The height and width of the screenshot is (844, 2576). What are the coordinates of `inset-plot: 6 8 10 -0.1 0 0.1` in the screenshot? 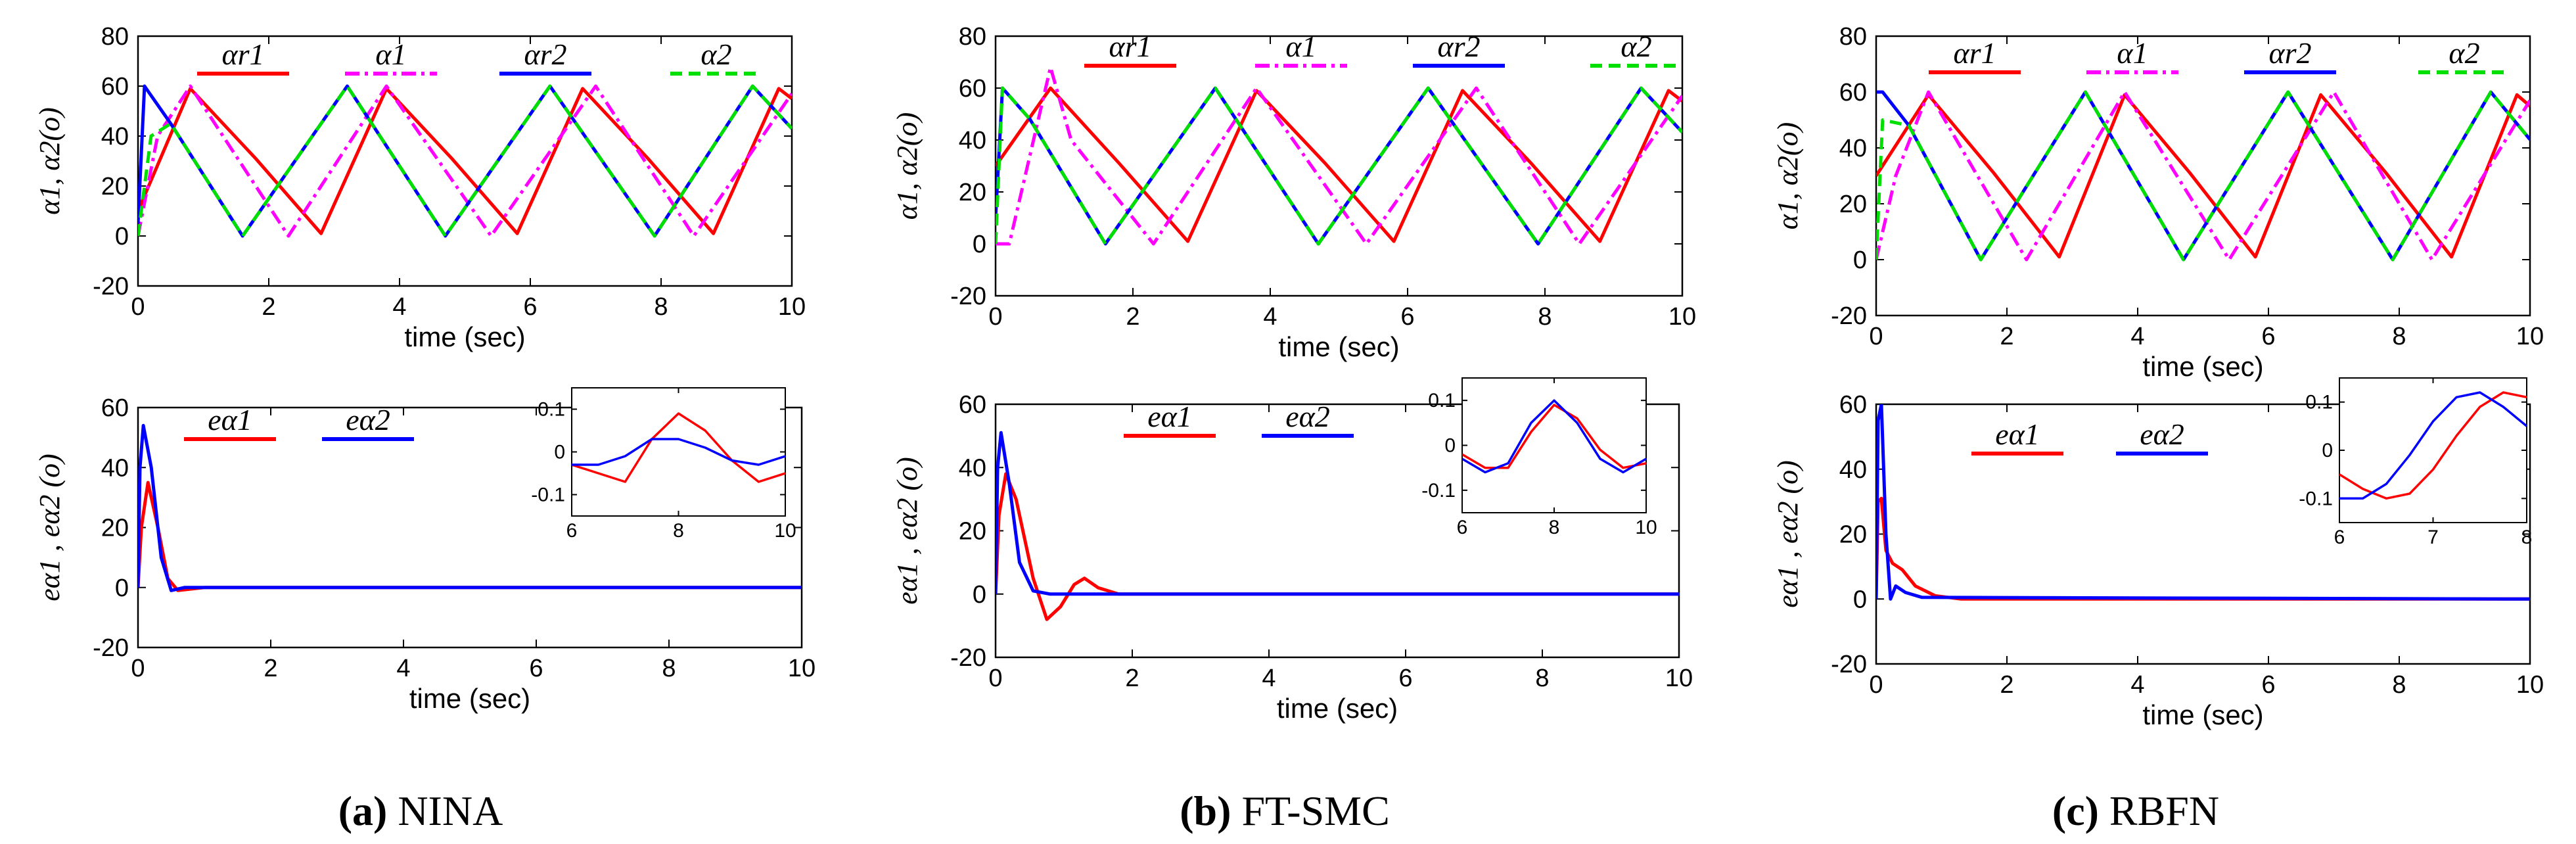 It's located at (1539, 457).